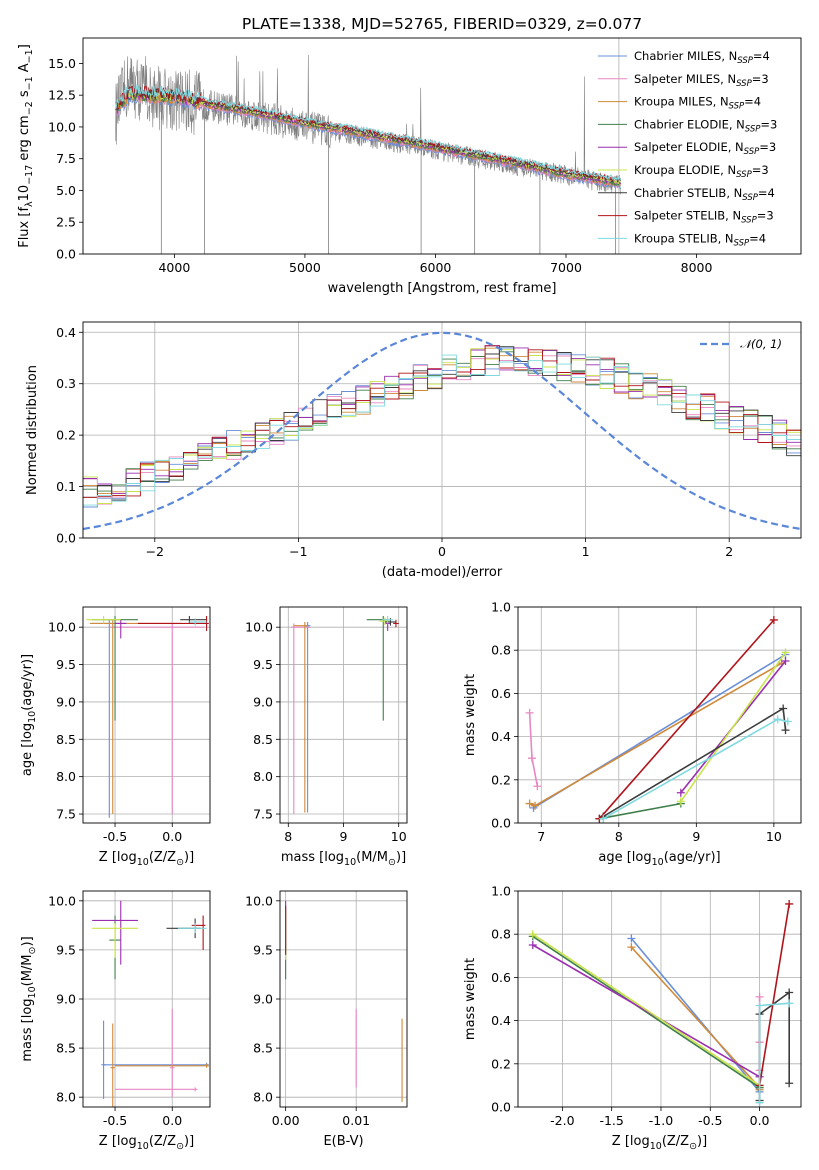 This screenshot has height=1170, width=819. I want to click on plot-area-spectrum, so click(368, 146).